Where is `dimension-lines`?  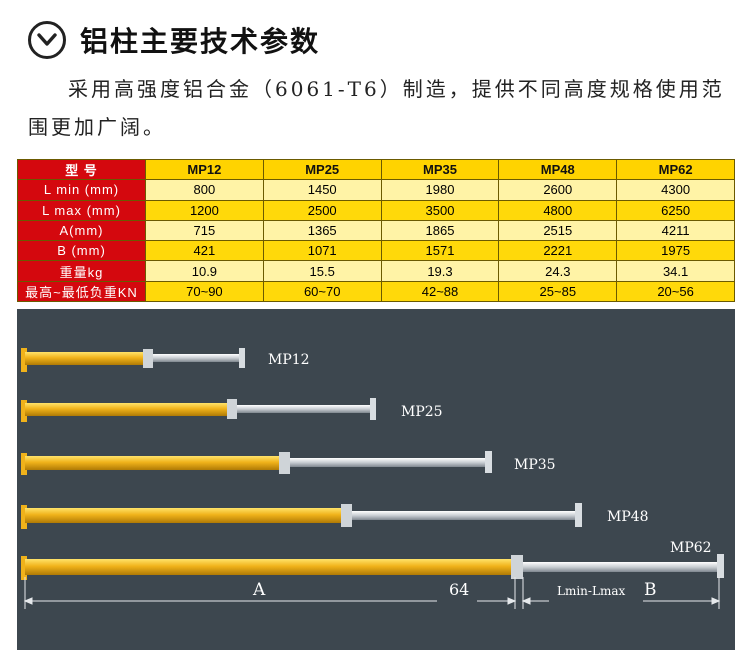
dimension-lines is located at coordinates (372, 593).